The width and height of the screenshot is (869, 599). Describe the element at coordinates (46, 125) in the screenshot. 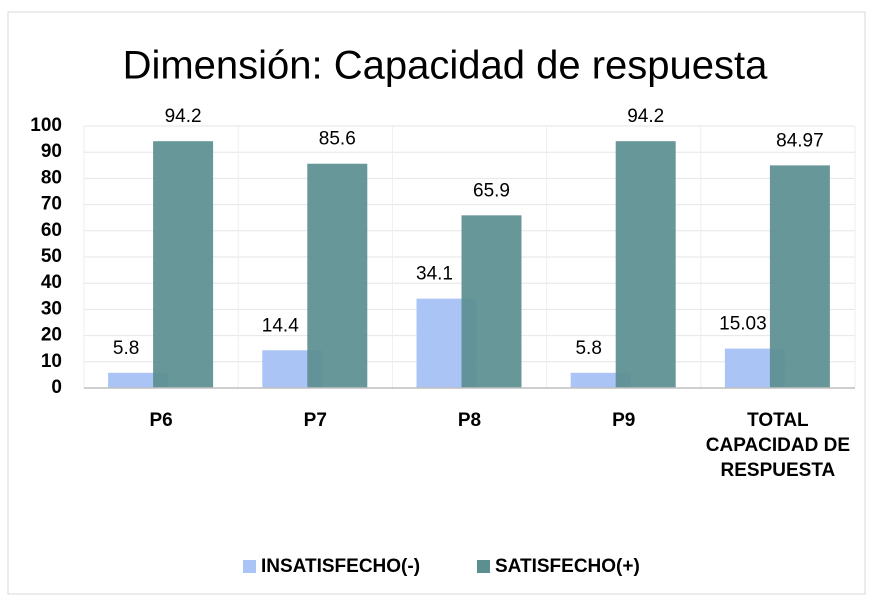

I see `y-tick-label: 100` at that location.